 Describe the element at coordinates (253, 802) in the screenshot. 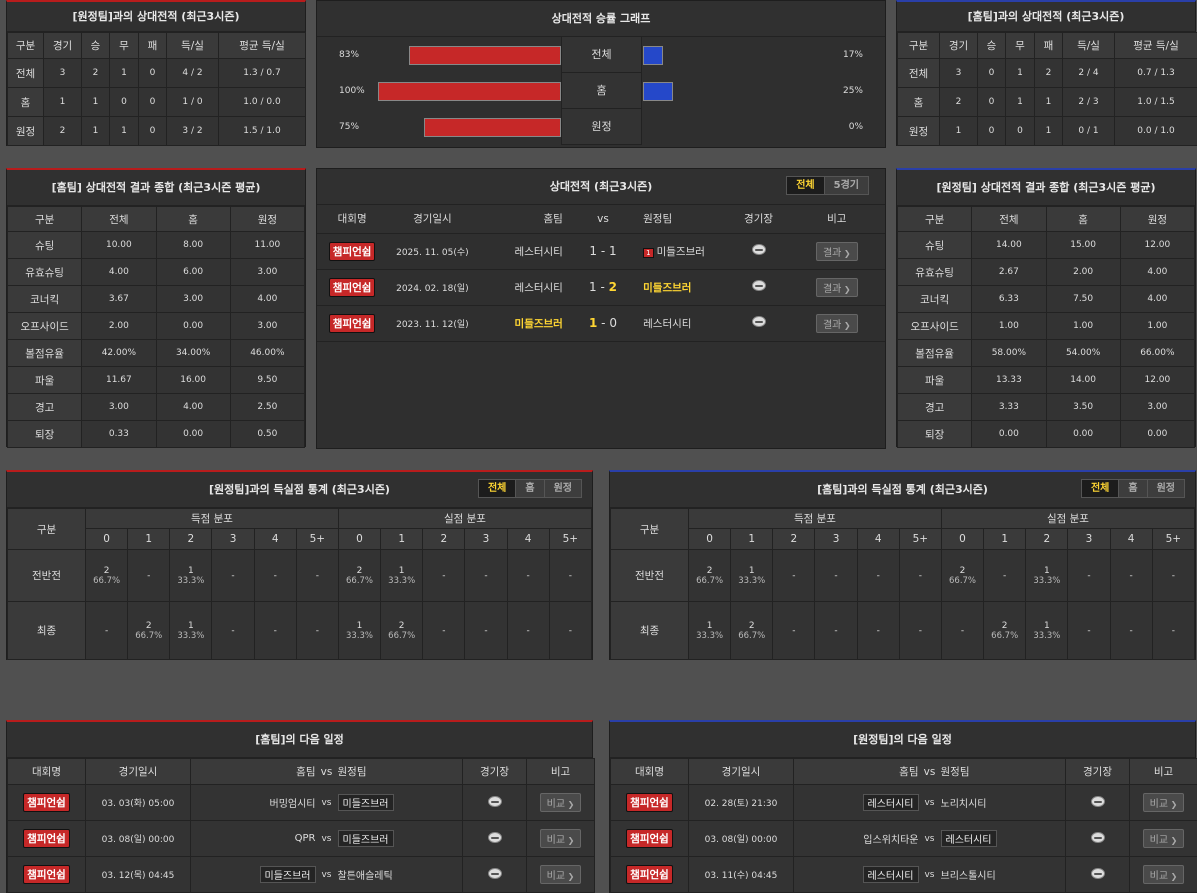

I see `home-team: 버밍엄시티` at that location.